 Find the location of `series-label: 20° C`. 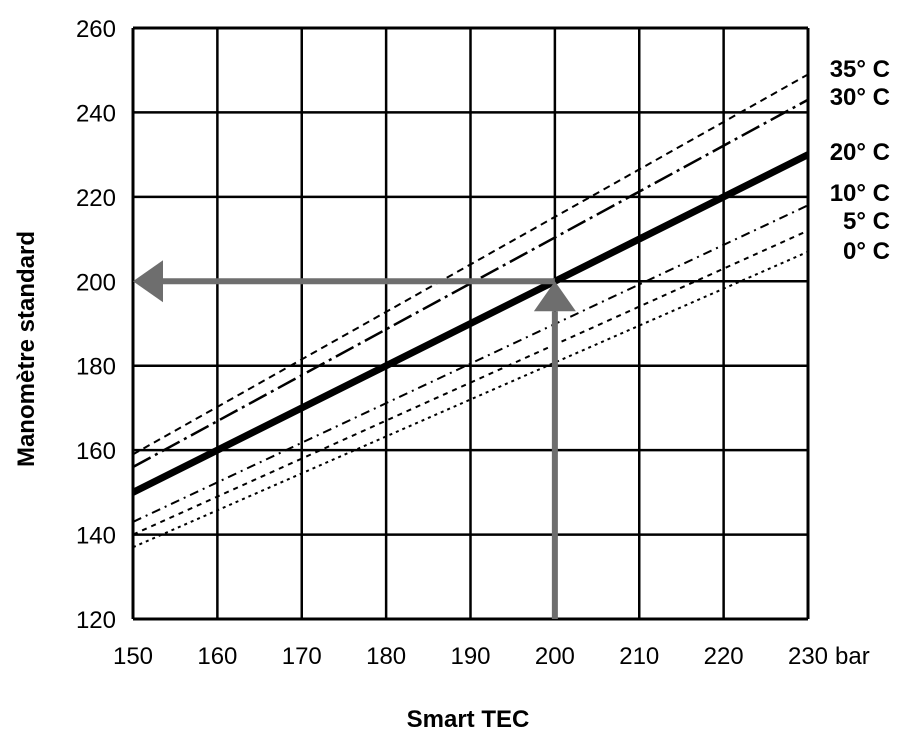

series-label: 20° C is located at coordinates (860, 152).